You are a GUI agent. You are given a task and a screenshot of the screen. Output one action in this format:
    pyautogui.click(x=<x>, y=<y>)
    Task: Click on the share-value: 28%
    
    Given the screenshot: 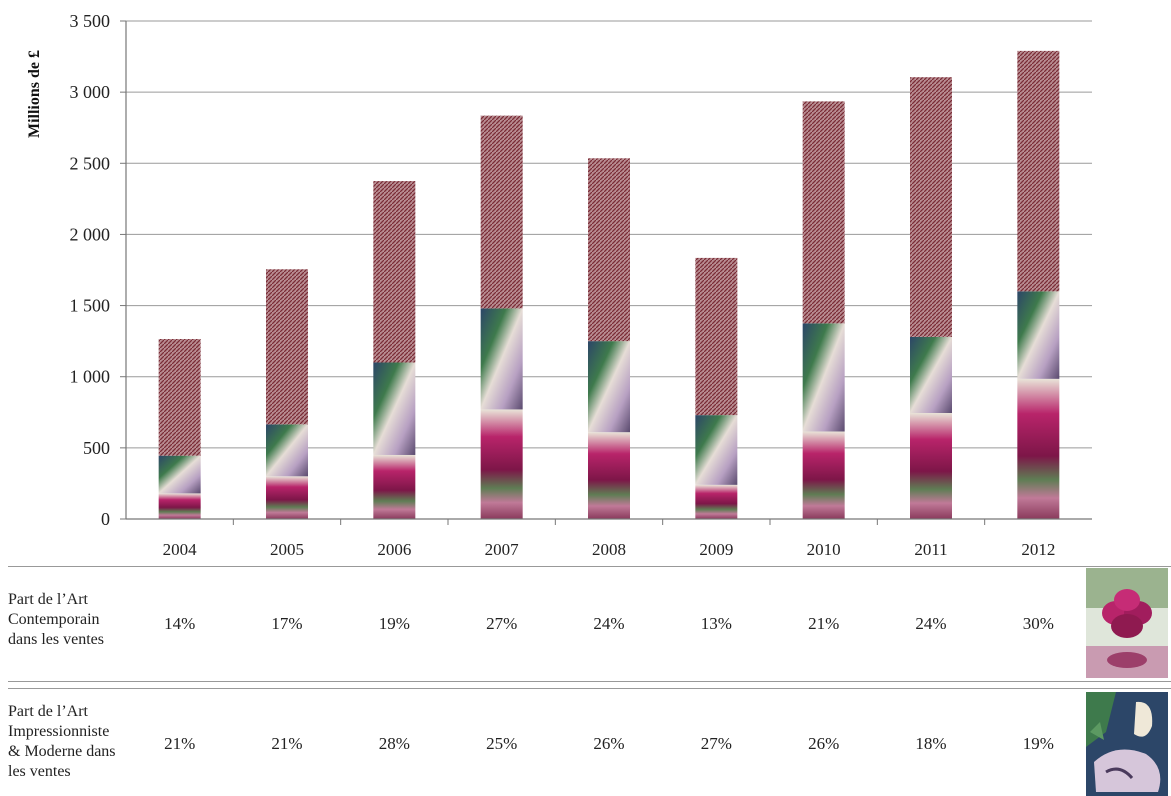 What is the action you would take?
    pyautogui.click(x=394, y=743)
    